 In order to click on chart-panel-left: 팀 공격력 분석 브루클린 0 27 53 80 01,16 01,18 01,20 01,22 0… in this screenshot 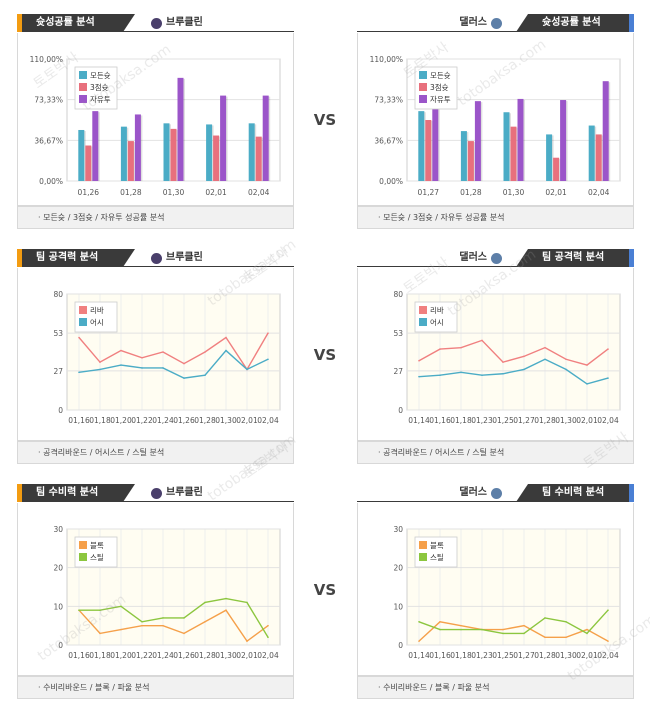, I will do `click(155, 356)`.